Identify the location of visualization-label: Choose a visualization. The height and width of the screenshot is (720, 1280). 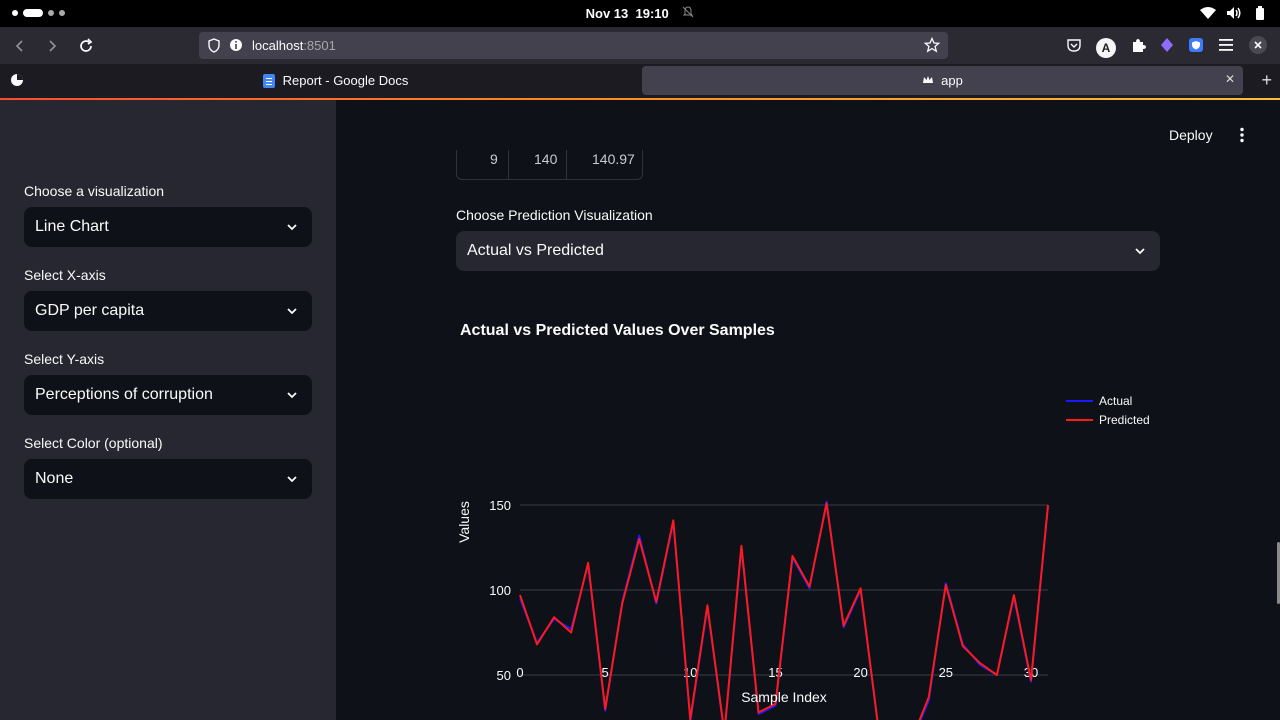
(94, 191).